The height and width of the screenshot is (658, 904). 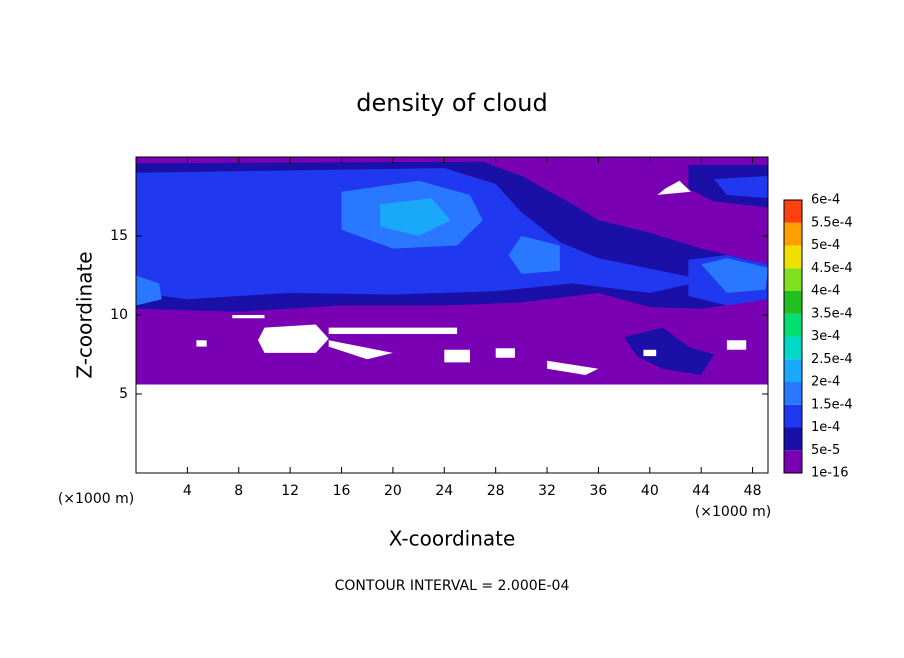 I want to click on y-tick-label: 5, so click(x=123, y=394).